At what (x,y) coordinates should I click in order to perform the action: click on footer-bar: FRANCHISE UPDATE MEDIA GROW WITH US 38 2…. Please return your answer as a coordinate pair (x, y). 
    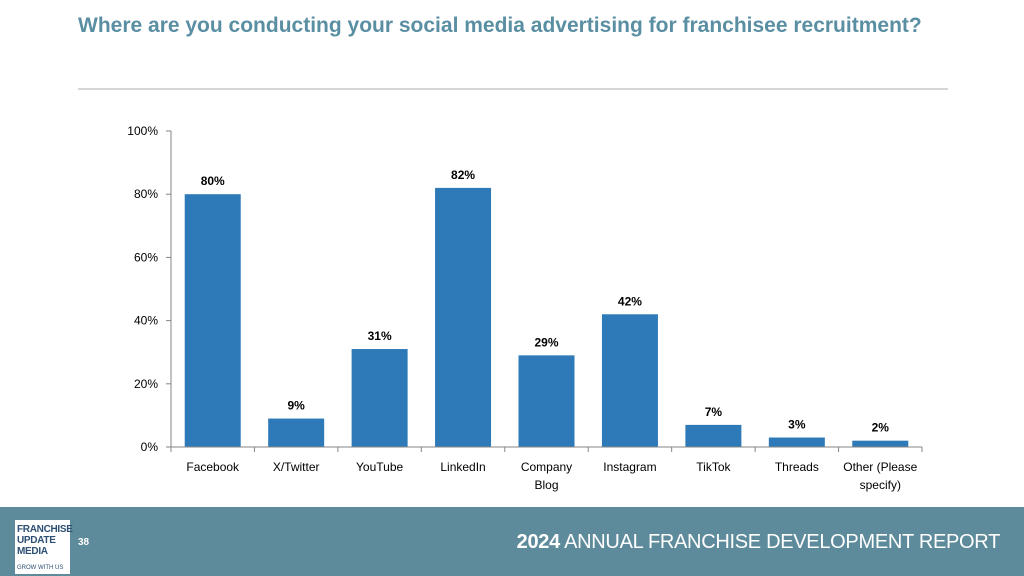
    Looking at the image, I should click on (512, 541).